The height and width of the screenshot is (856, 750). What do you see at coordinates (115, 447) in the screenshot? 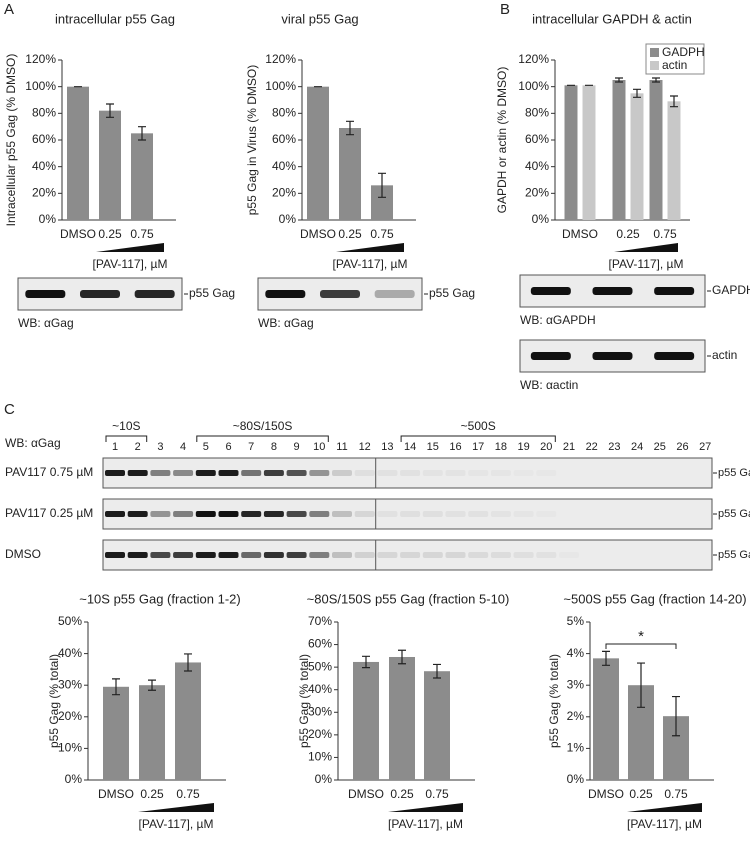
I see `fraction-number: 1` at bounding box center [115, 447].